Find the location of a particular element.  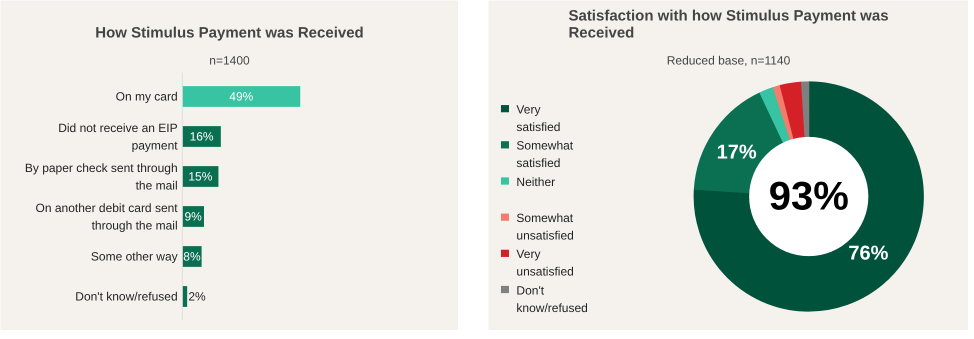

data-label: 9% is located at coordinates (193, 217).